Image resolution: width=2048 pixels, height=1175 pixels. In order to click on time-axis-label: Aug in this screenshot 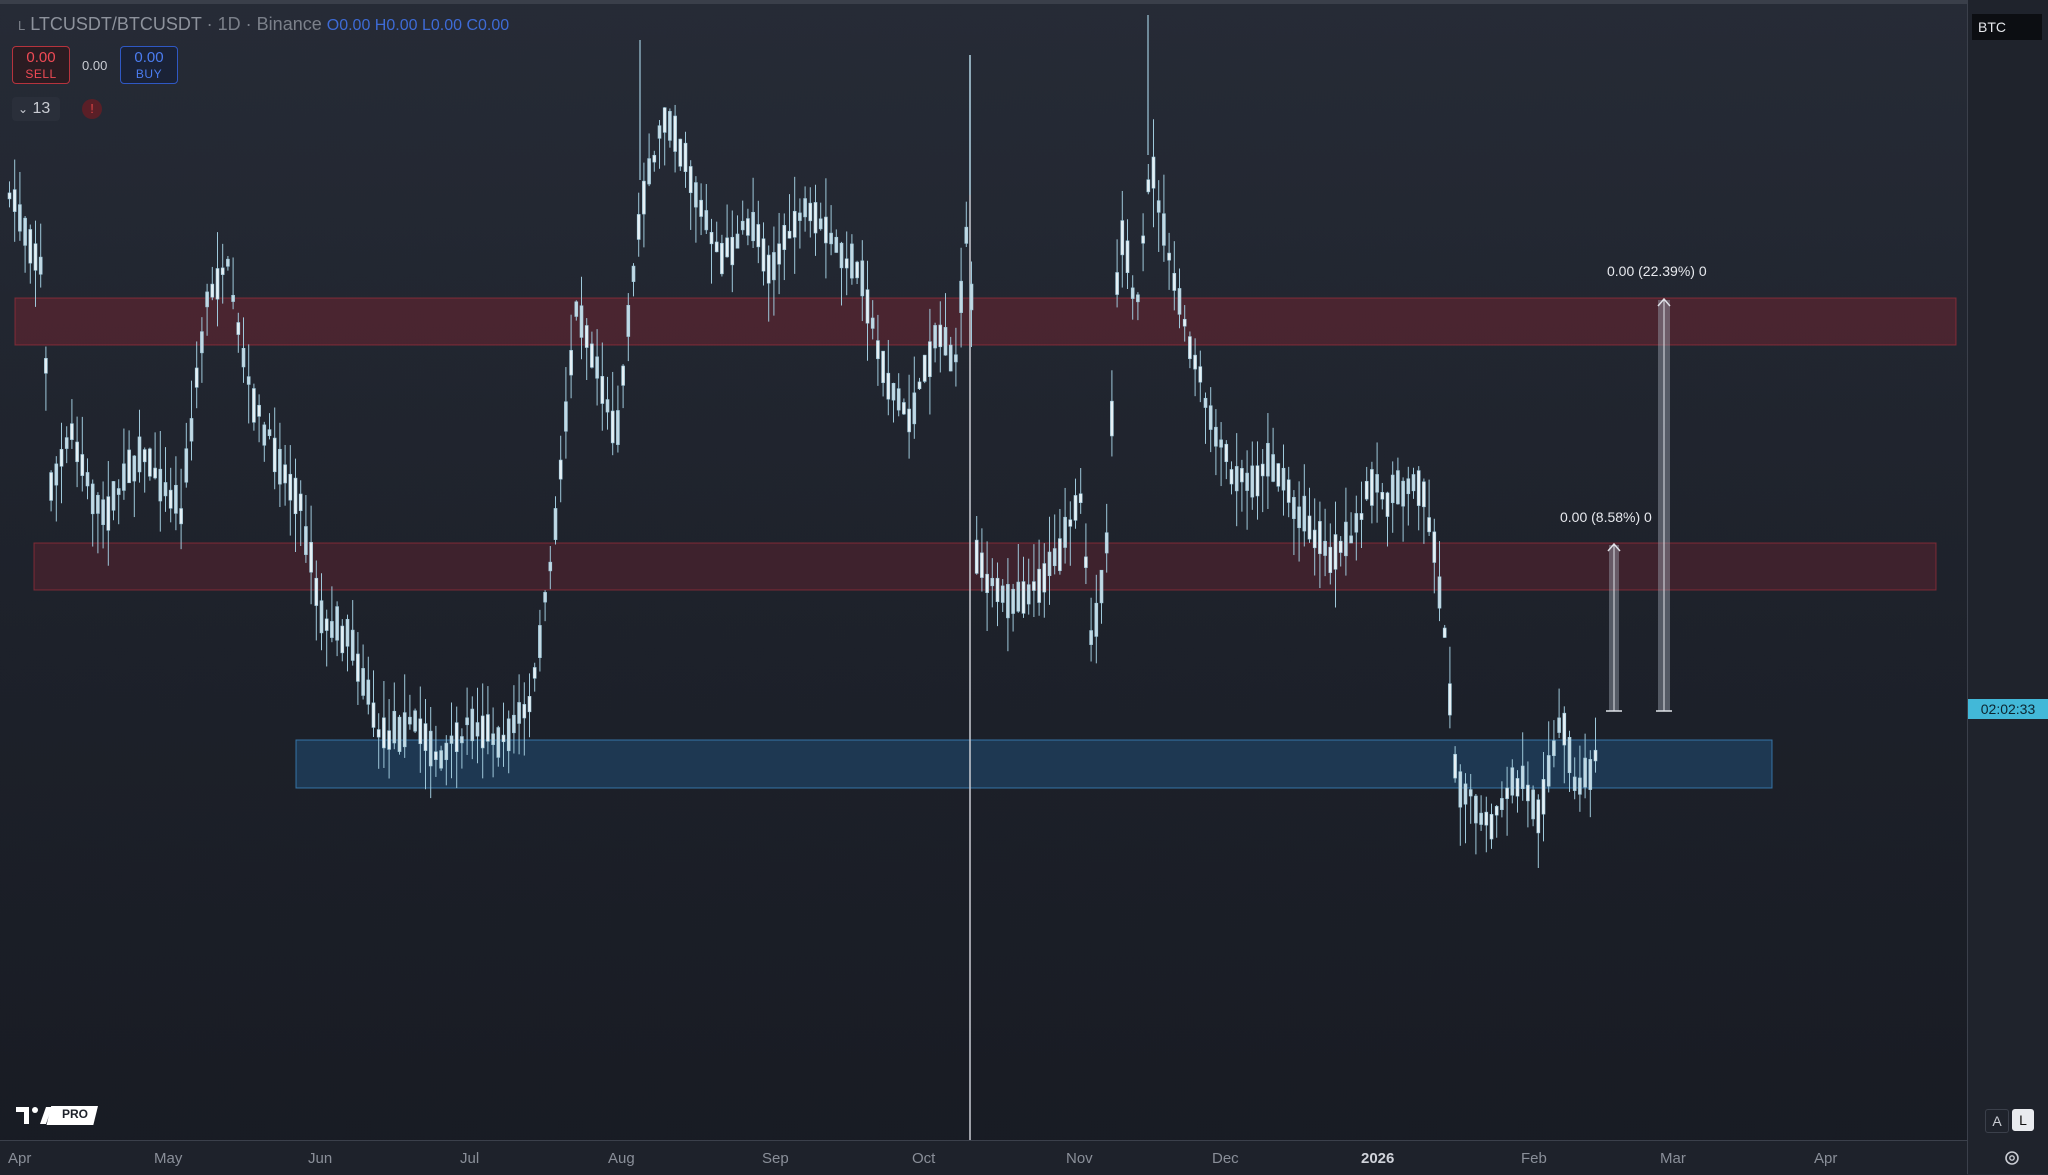, I will do `click(621, 1158)`.